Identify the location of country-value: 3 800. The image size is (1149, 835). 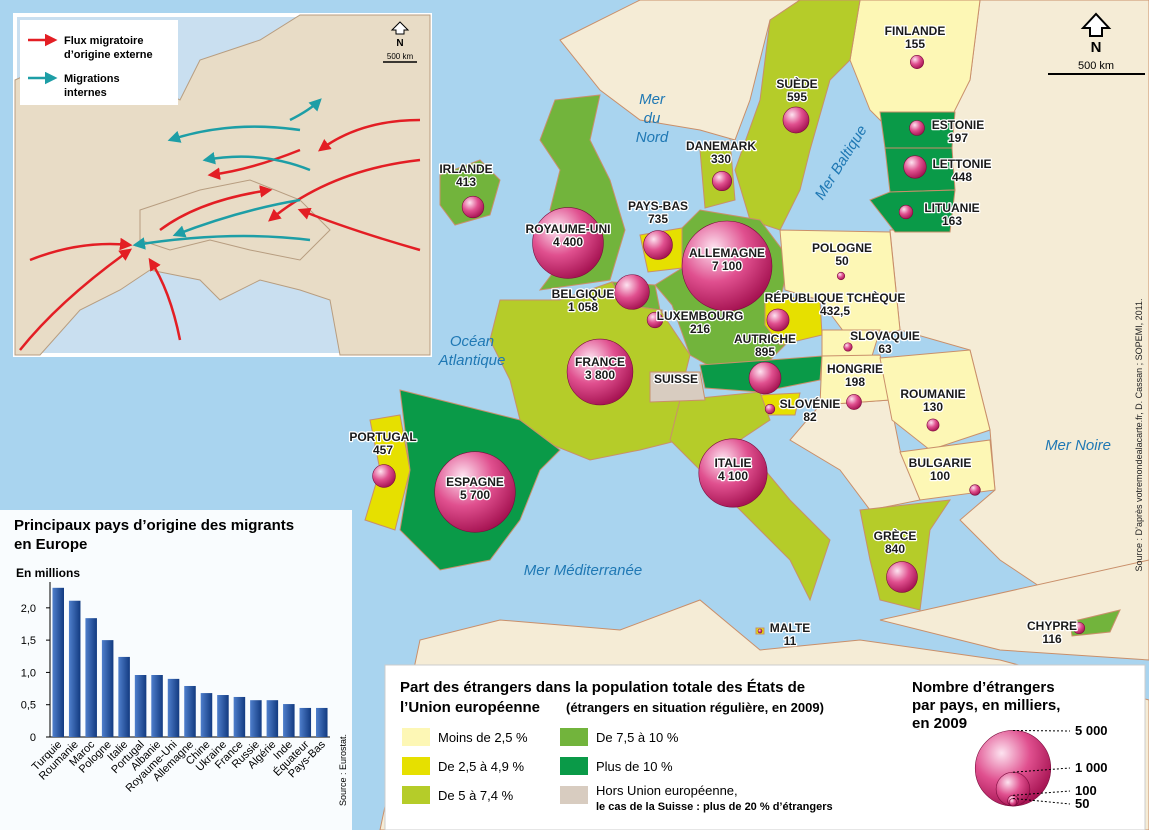
(600, 375).